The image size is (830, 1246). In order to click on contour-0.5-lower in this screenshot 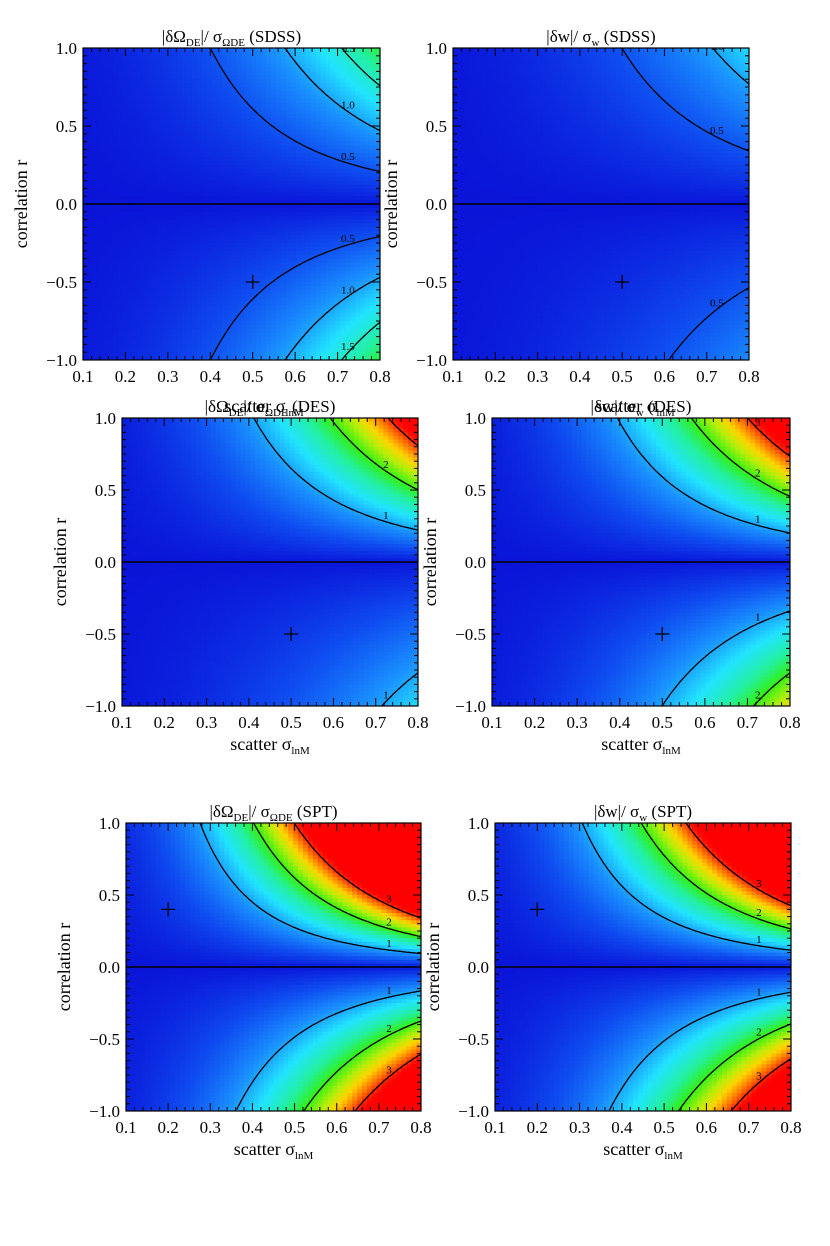, I will do `click(294, 297)`.